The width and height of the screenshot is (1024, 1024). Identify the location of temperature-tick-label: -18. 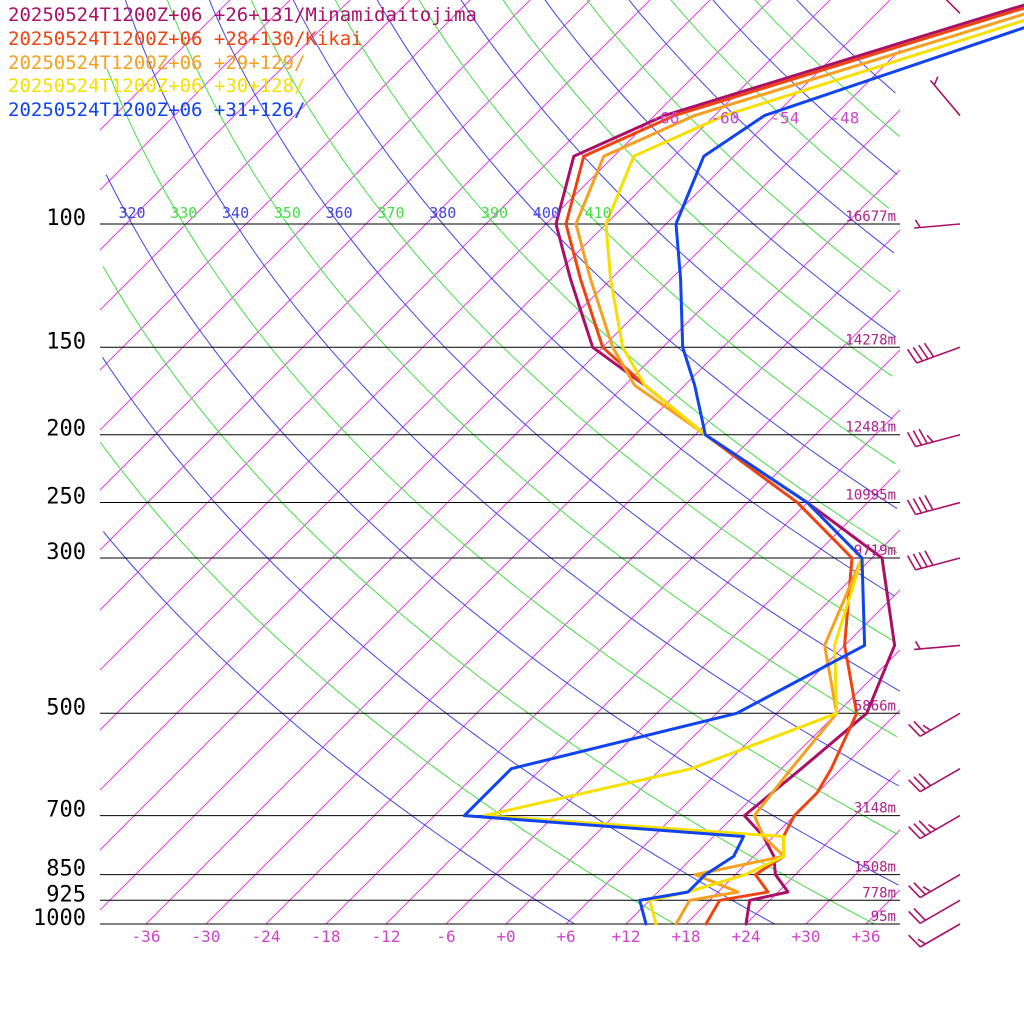
(326, 936).